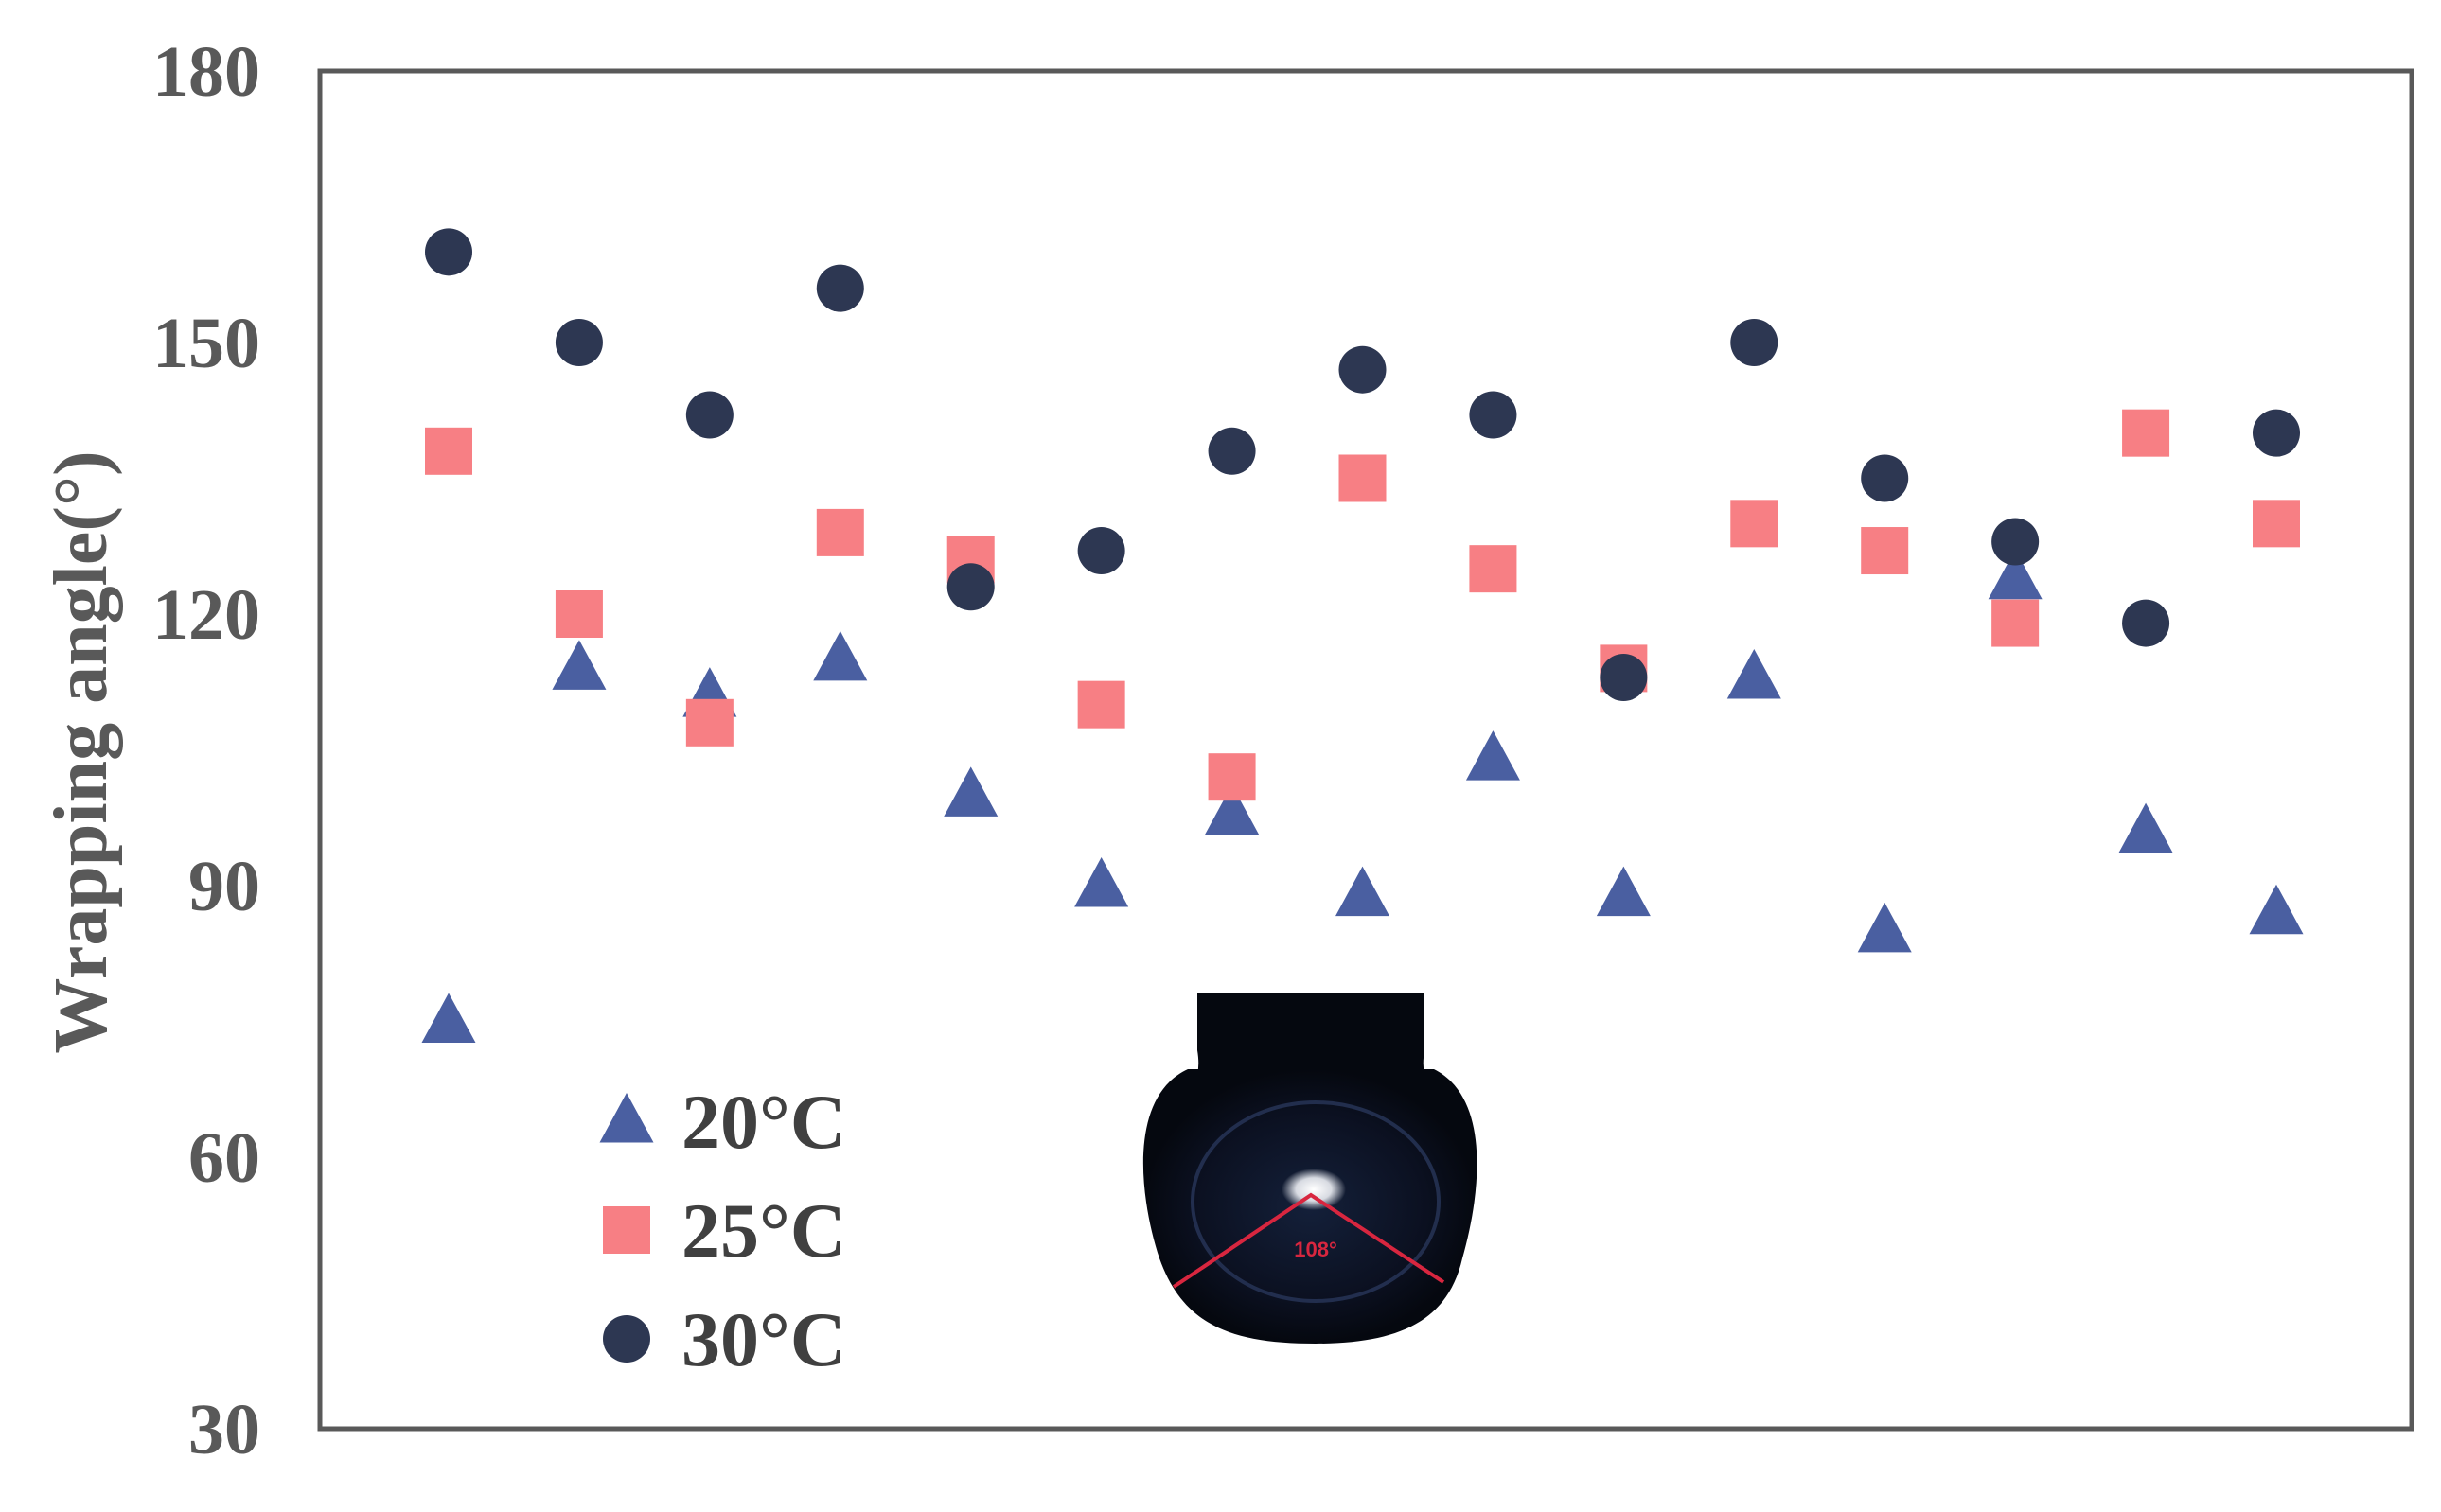  I want to click on inset-angle-label: 108°, so click(1315, 1249).